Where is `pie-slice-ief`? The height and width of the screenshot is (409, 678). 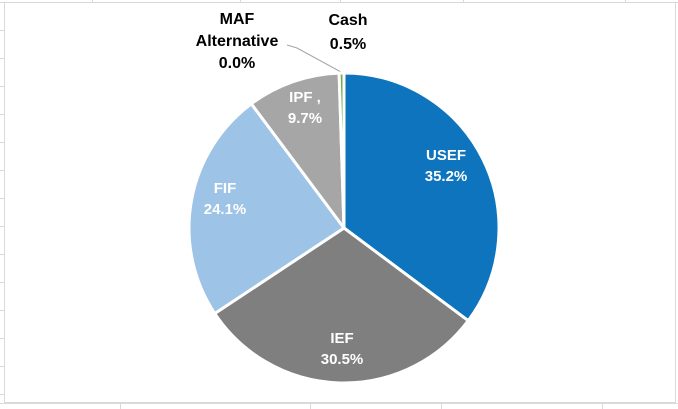 pie-slice-ief is located at coordinates (341, 305).